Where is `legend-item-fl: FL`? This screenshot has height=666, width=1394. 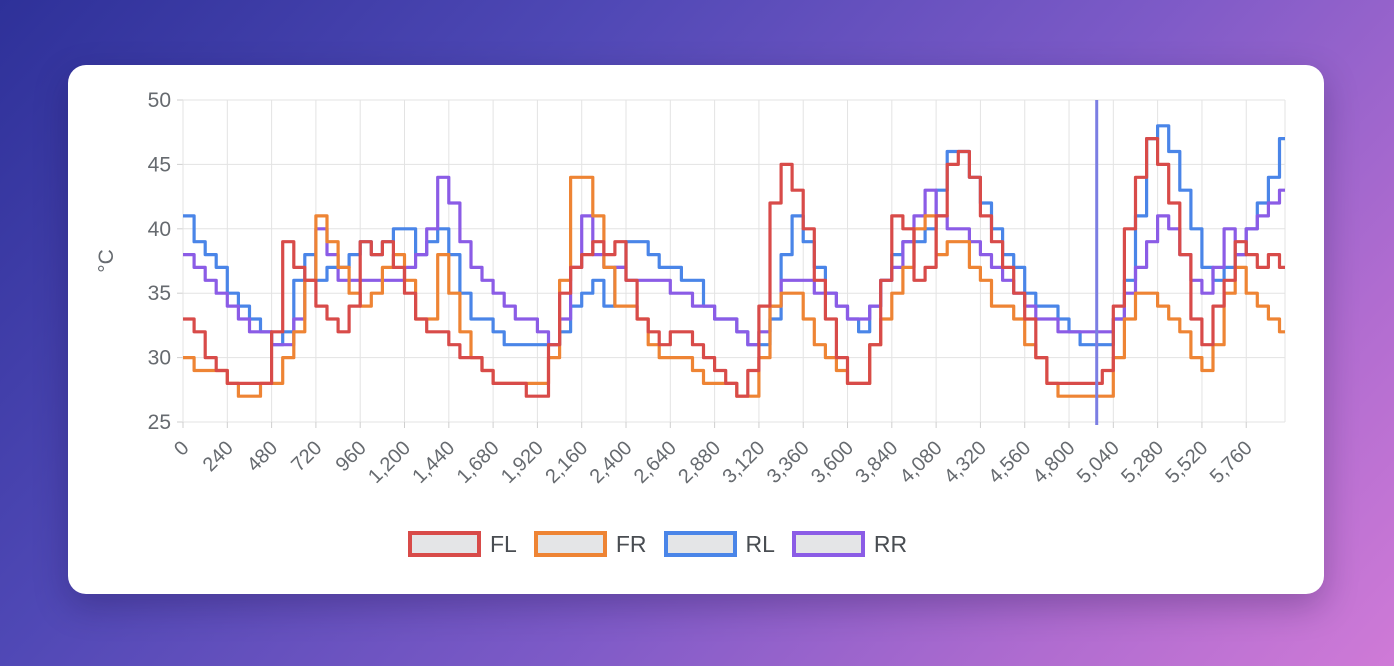
legend-item-fl: FL is located at coordinates (462, 544).